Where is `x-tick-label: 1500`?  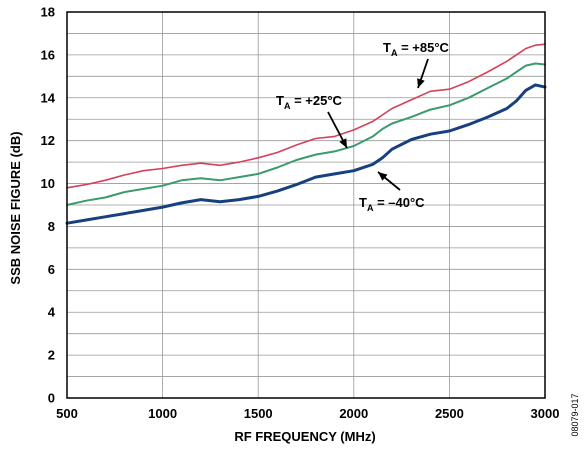
x-tick-label: 1500 is located at coordinates (258, 413).